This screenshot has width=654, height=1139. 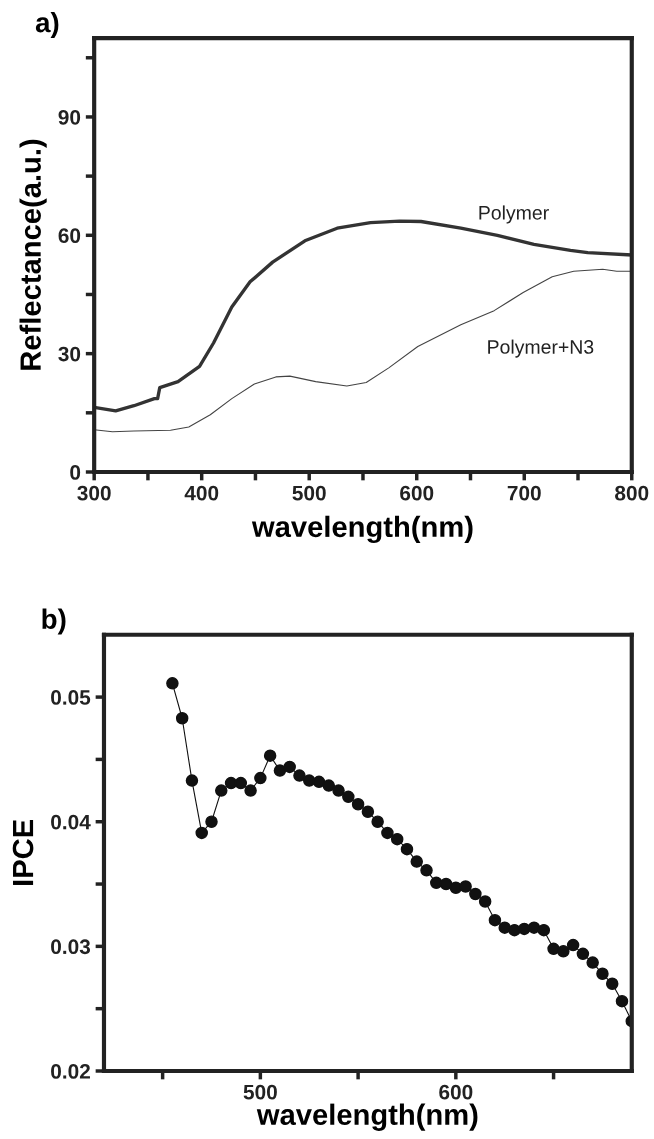 I want to click on y-axis-title: Reflectance(a.u.), so click(x=33, y=254).